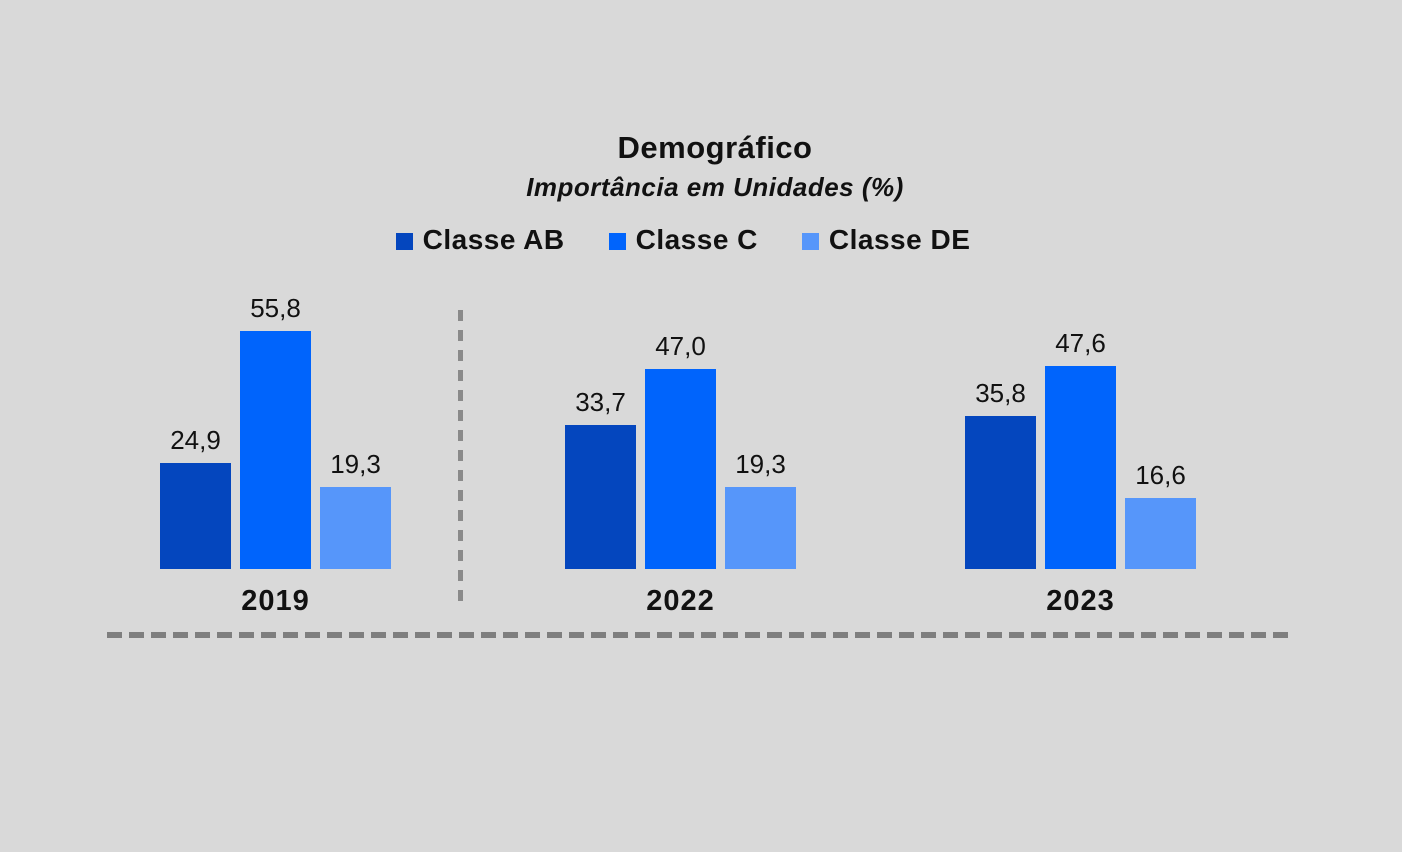 Image resolution: width=1402 pixels, height=852 pixels. What do you see at coordinates (1080, 343) in the screenshot?
I see `bar-value-label: 47,6` at bounding box center [1080, 343].